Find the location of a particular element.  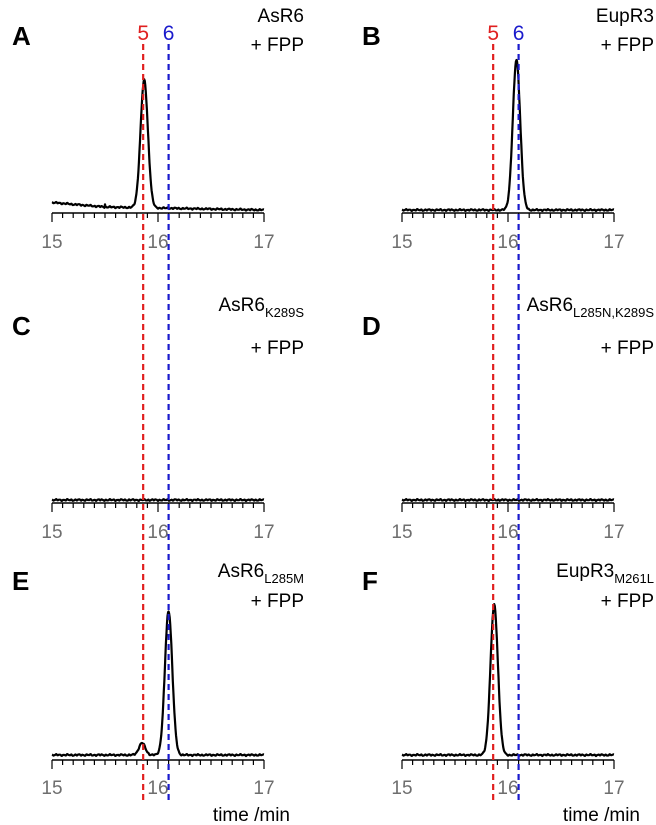

panel-a: A AsR6 + FPP 15 16 17 is located at coordinates (158, 129).